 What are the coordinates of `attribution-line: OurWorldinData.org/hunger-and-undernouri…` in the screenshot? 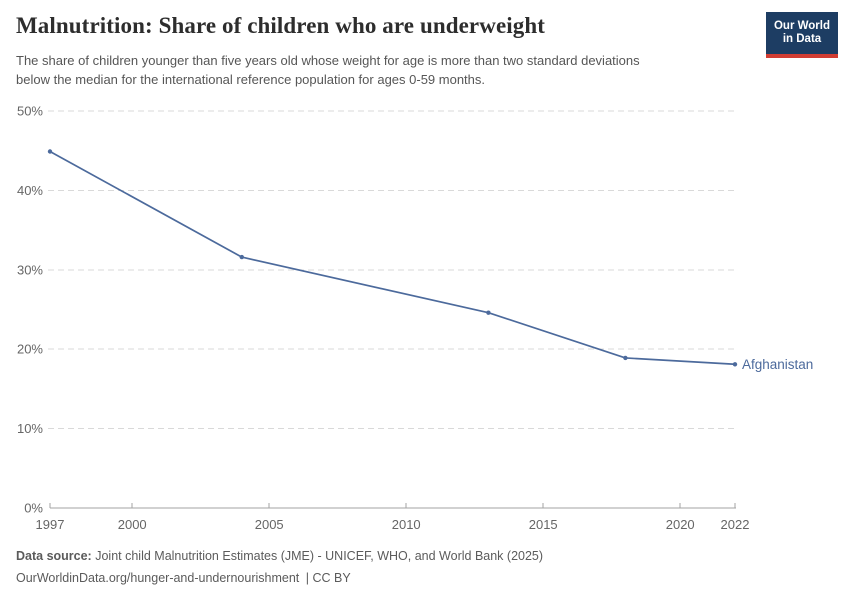 It's located at (279, 578).